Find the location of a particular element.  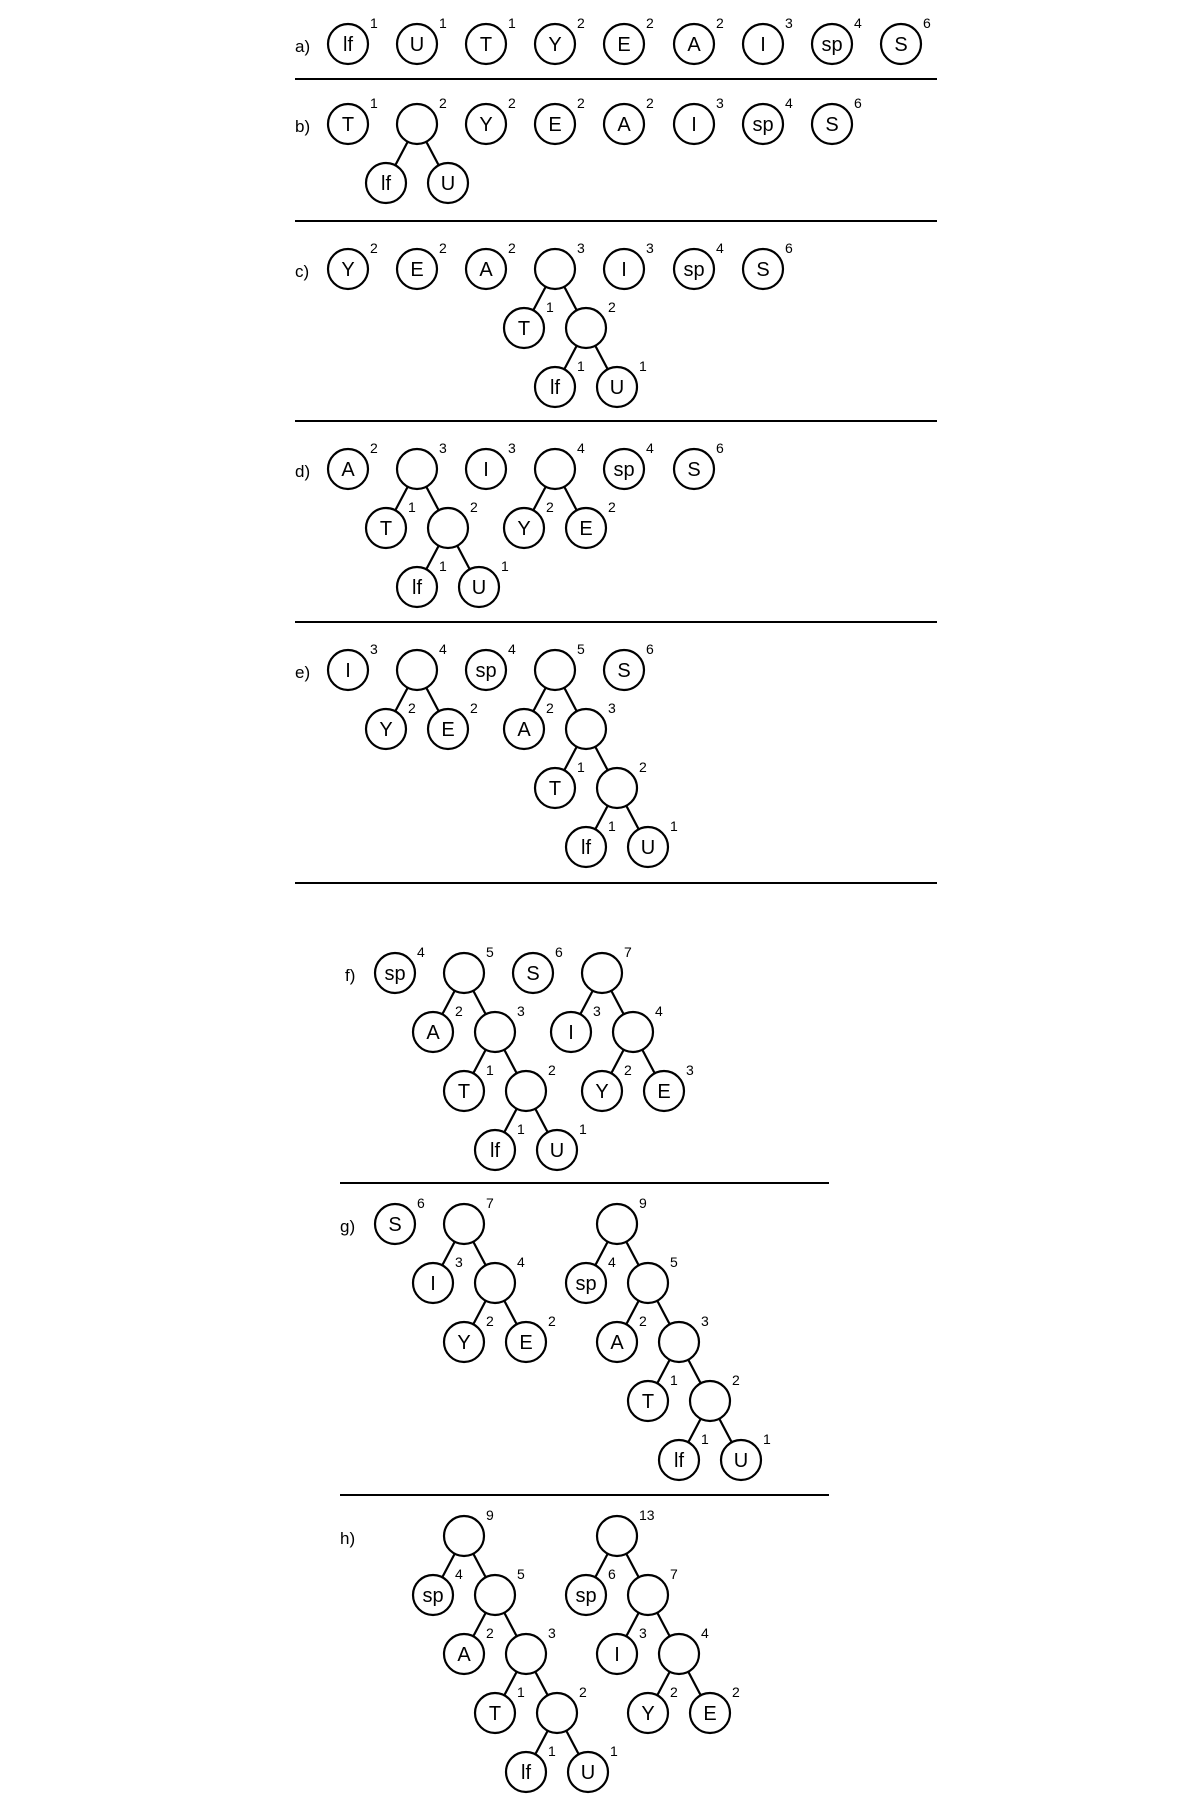

leaf-node-a: A2 is located at coordinates (352, 465).